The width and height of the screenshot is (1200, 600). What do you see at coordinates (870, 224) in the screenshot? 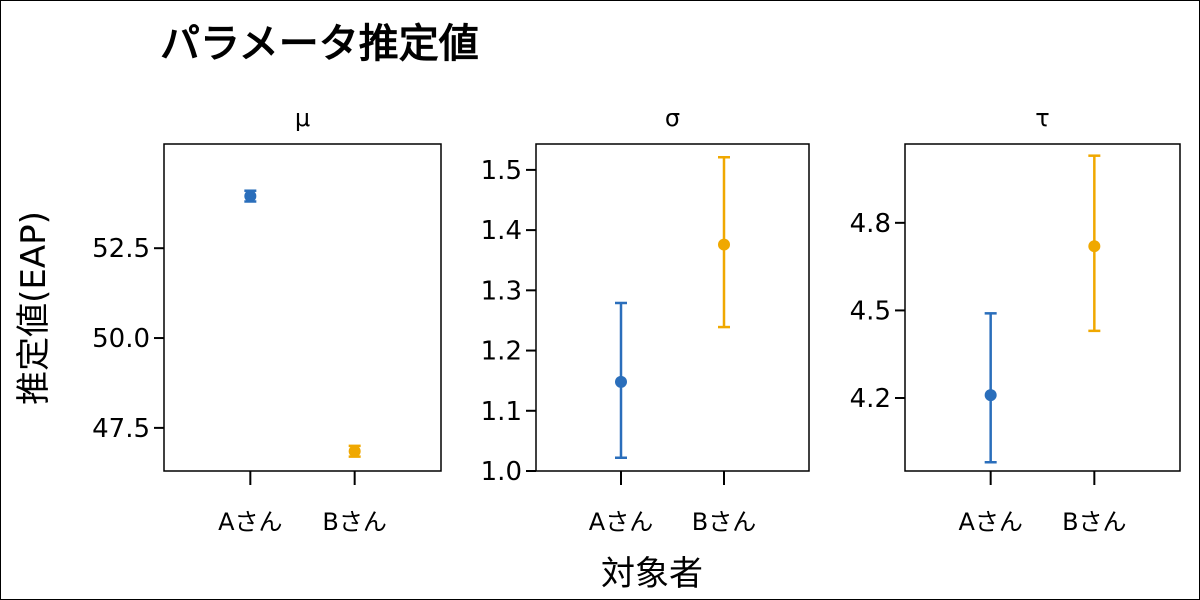
I see `y-tick-label: 4.8` at bounding box center [870, 224].